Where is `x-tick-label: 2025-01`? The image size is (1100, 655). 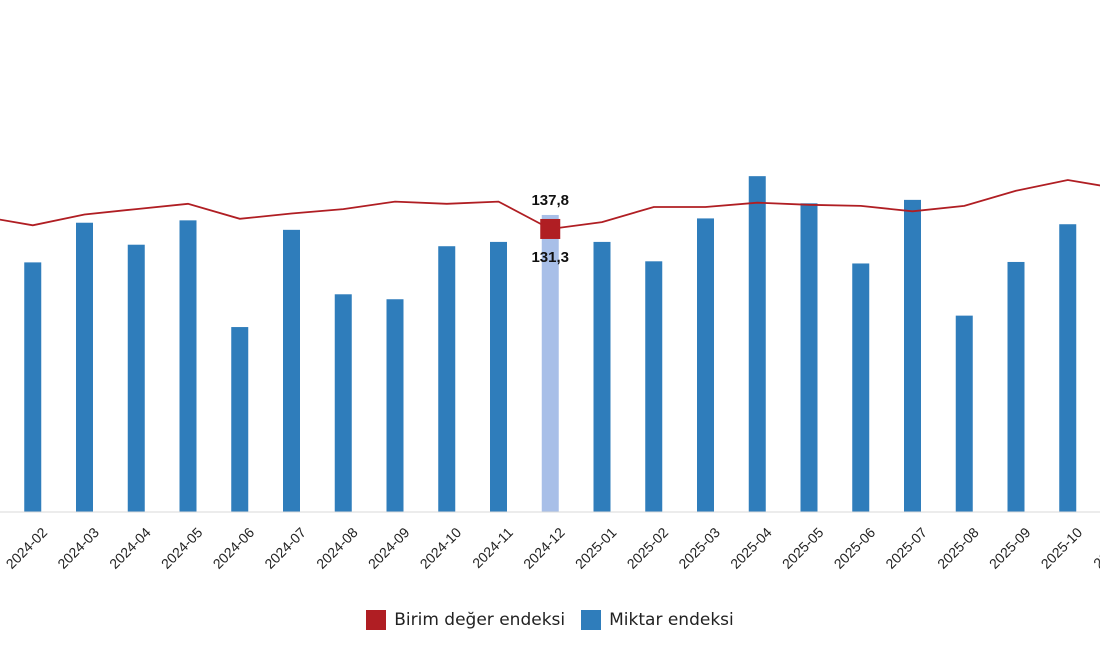
x-tick-label: 2025-01 is located at coordinates (596, 548).